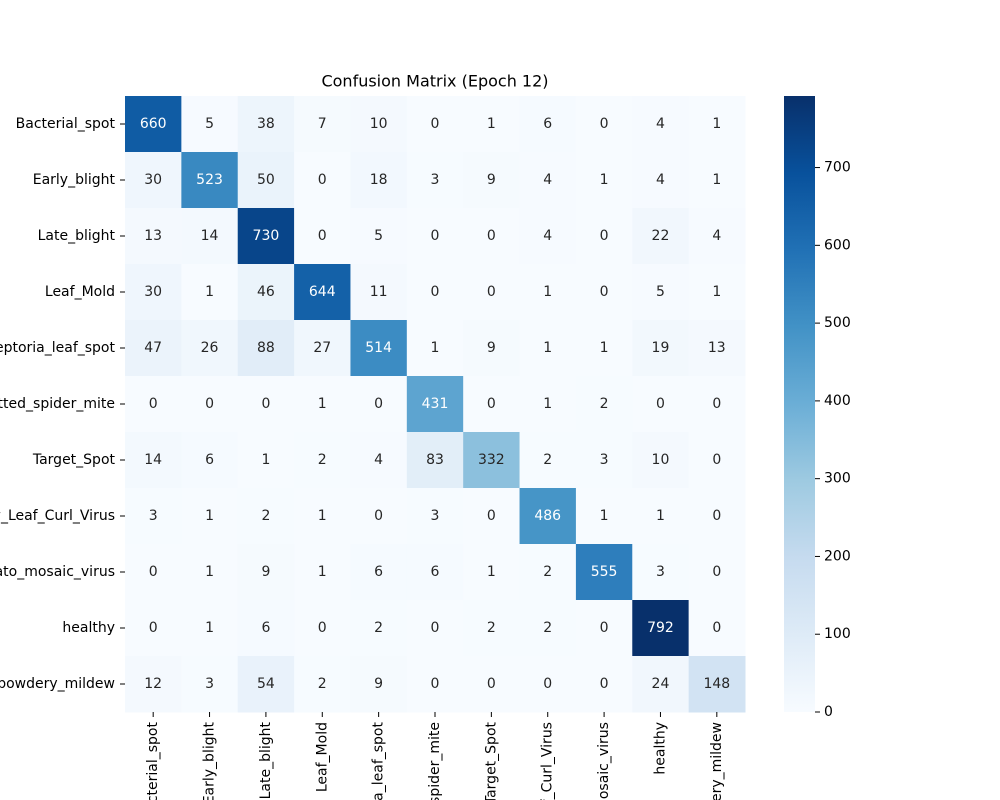  I want to click on colorbar-tick-label: 600, so click(837, 245).